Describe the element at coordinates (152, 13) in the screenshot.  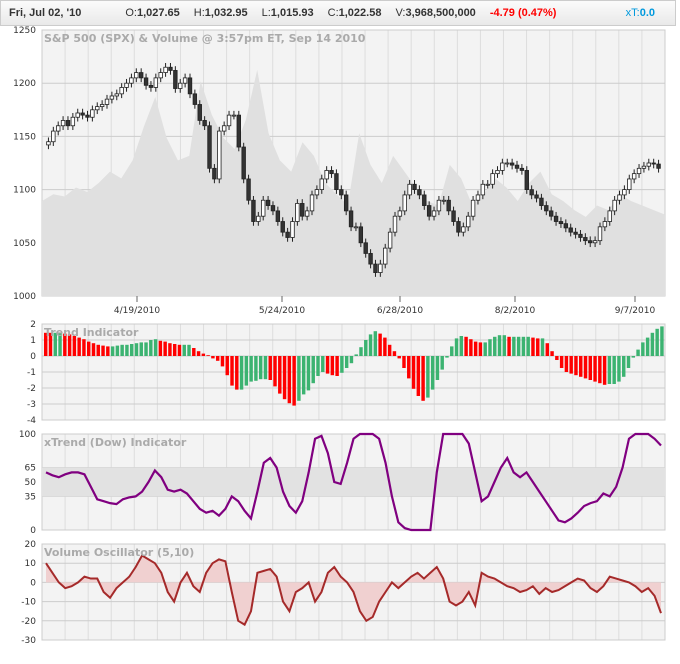
I see `open-field: O:1,027.65` at that location.